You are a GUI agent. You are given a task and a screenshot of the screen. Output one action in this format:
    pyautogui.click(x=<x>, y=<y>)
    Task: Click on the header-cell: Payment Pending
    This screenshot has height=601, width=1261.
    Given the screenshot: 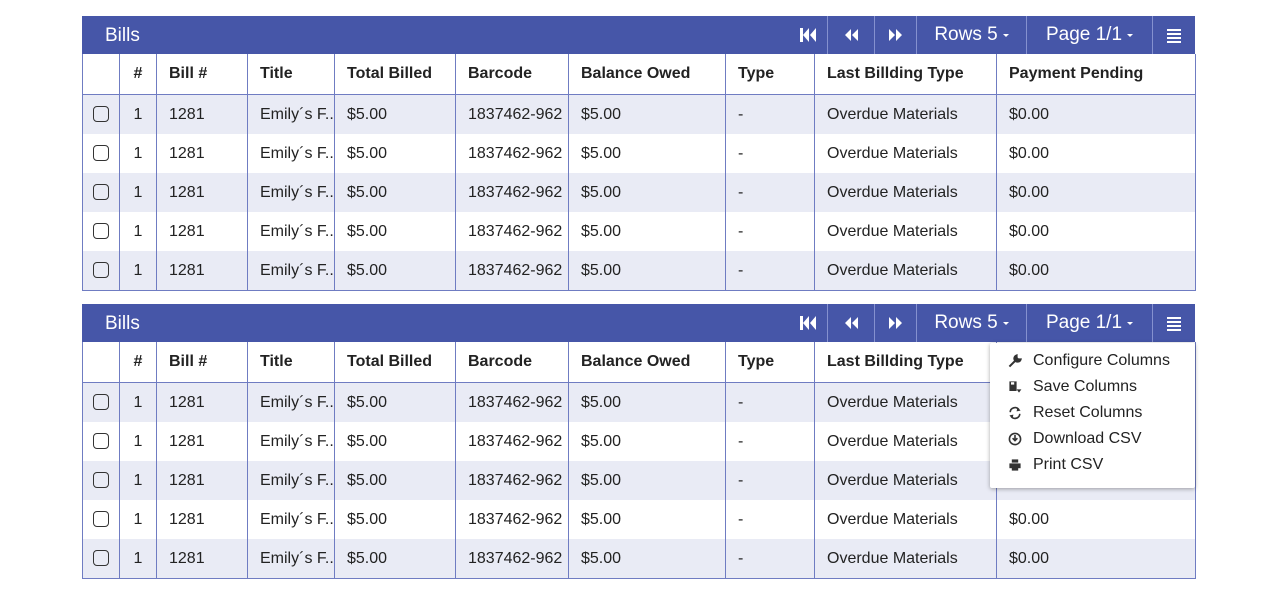 What is the action you would take?
    pyautogui.click(x=1096, y=74)
    